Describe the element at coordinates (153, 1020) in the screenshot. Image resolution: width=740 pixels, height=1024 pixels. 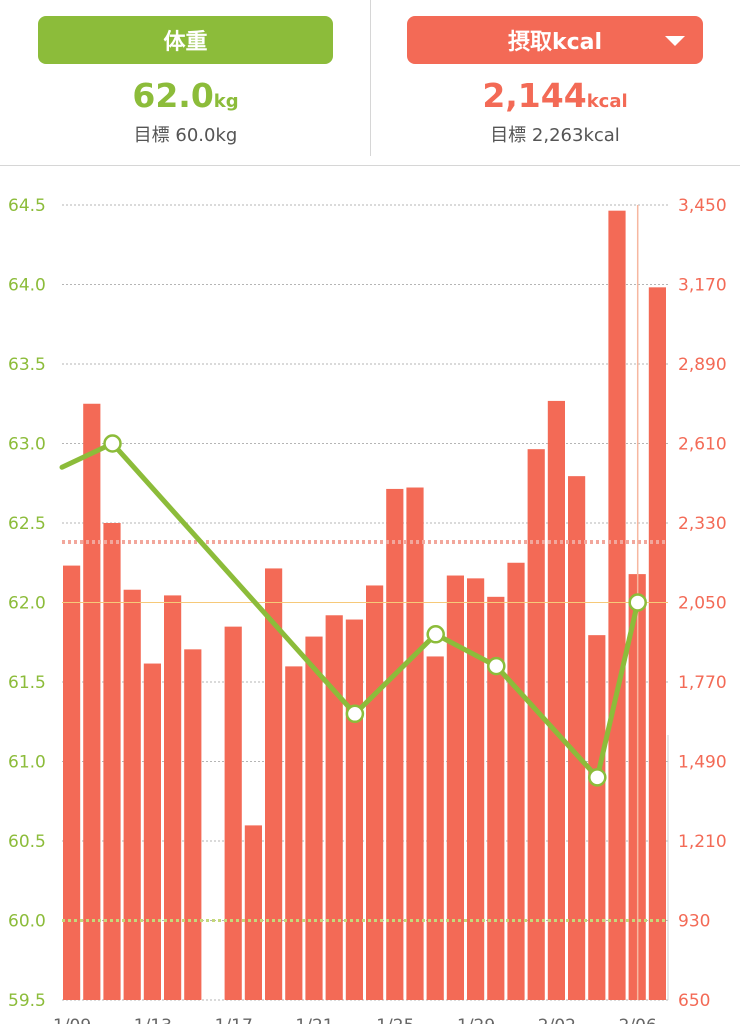
I see `x-axis-tick-label: 1/13` at that location.